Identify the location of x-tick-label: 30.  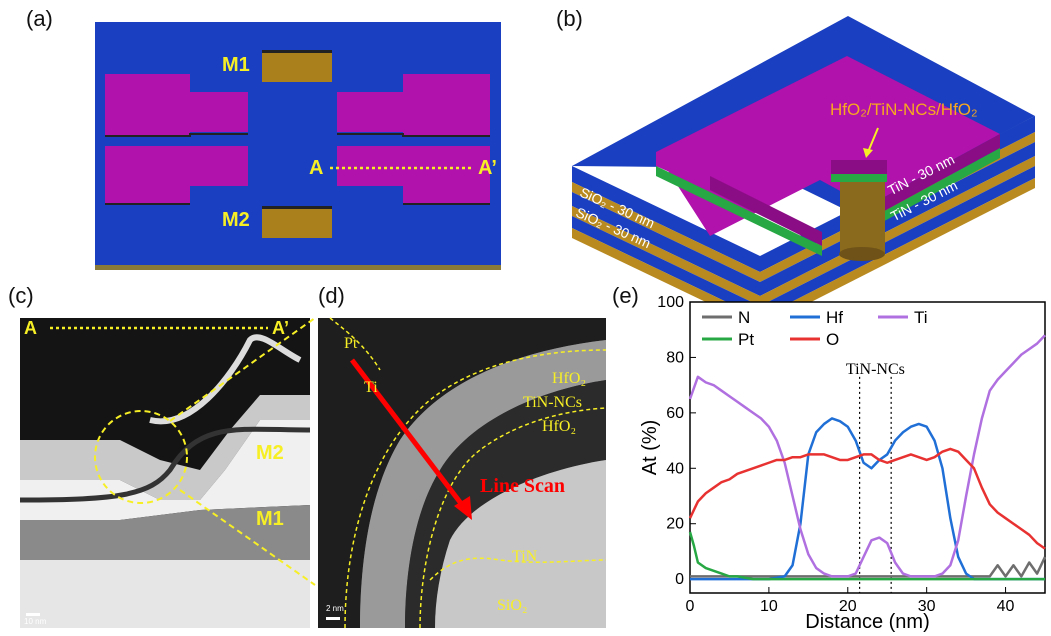
(927, 606).